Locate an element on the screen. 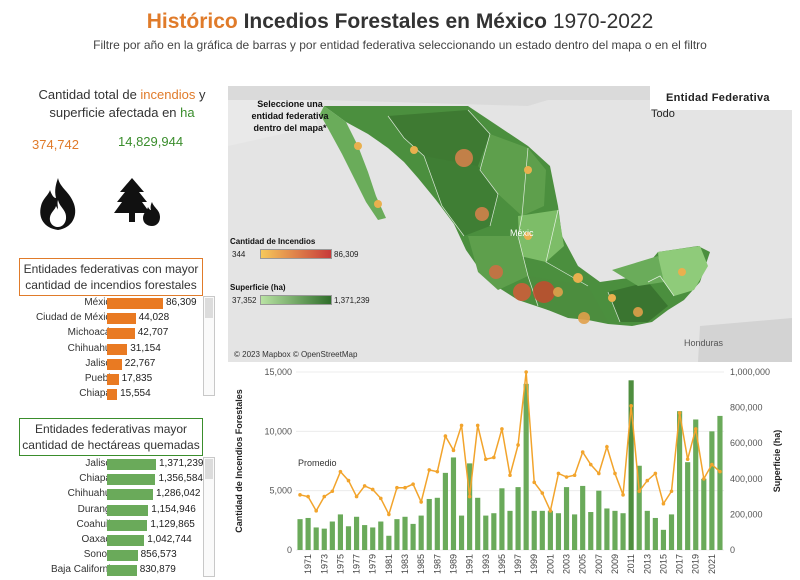 This screenshot has width=800, height=580. ranking-row: Michoacán 42,707 is located at coordinates (109, 333).